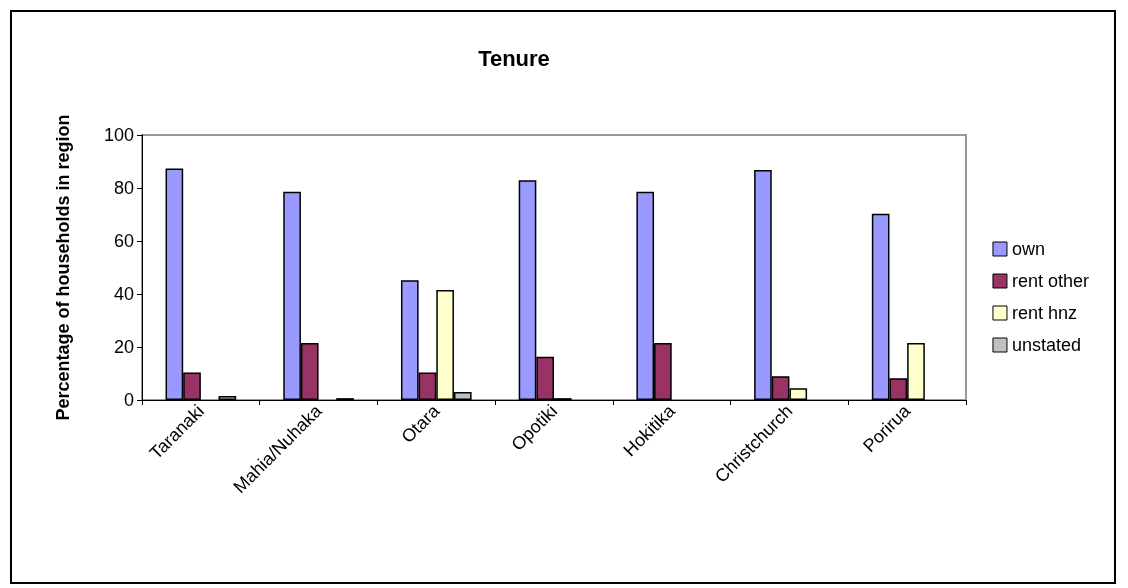 This screenshot has height=588, width=1128. What do you see at coordinates (1050, 281) in the screenshot?
I see `legend-label: rent other` at bounding box center [1050, 281].